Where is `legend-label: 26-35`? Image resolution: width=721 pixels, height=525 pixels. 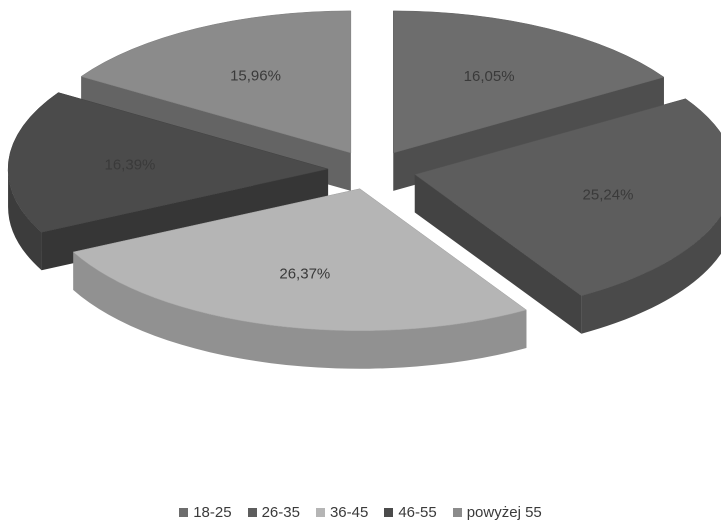 legend-label: 26-35 is located at coordinates (280, 512).